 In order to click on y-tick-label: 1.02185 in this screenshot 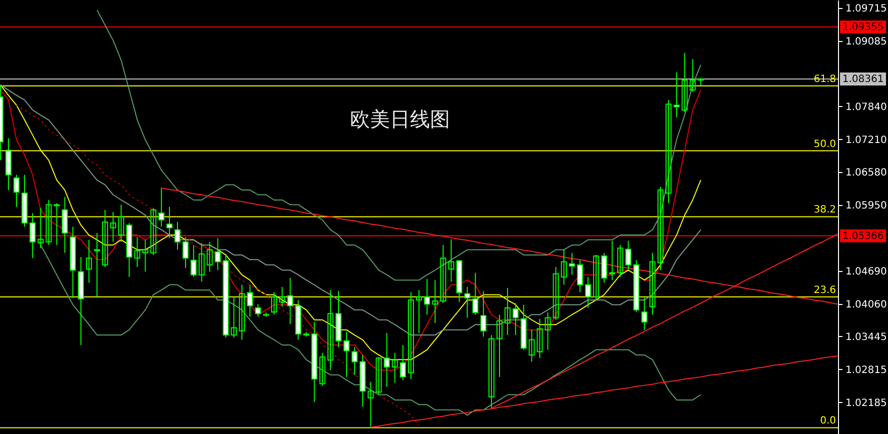, I will do `click(866, 403)`.